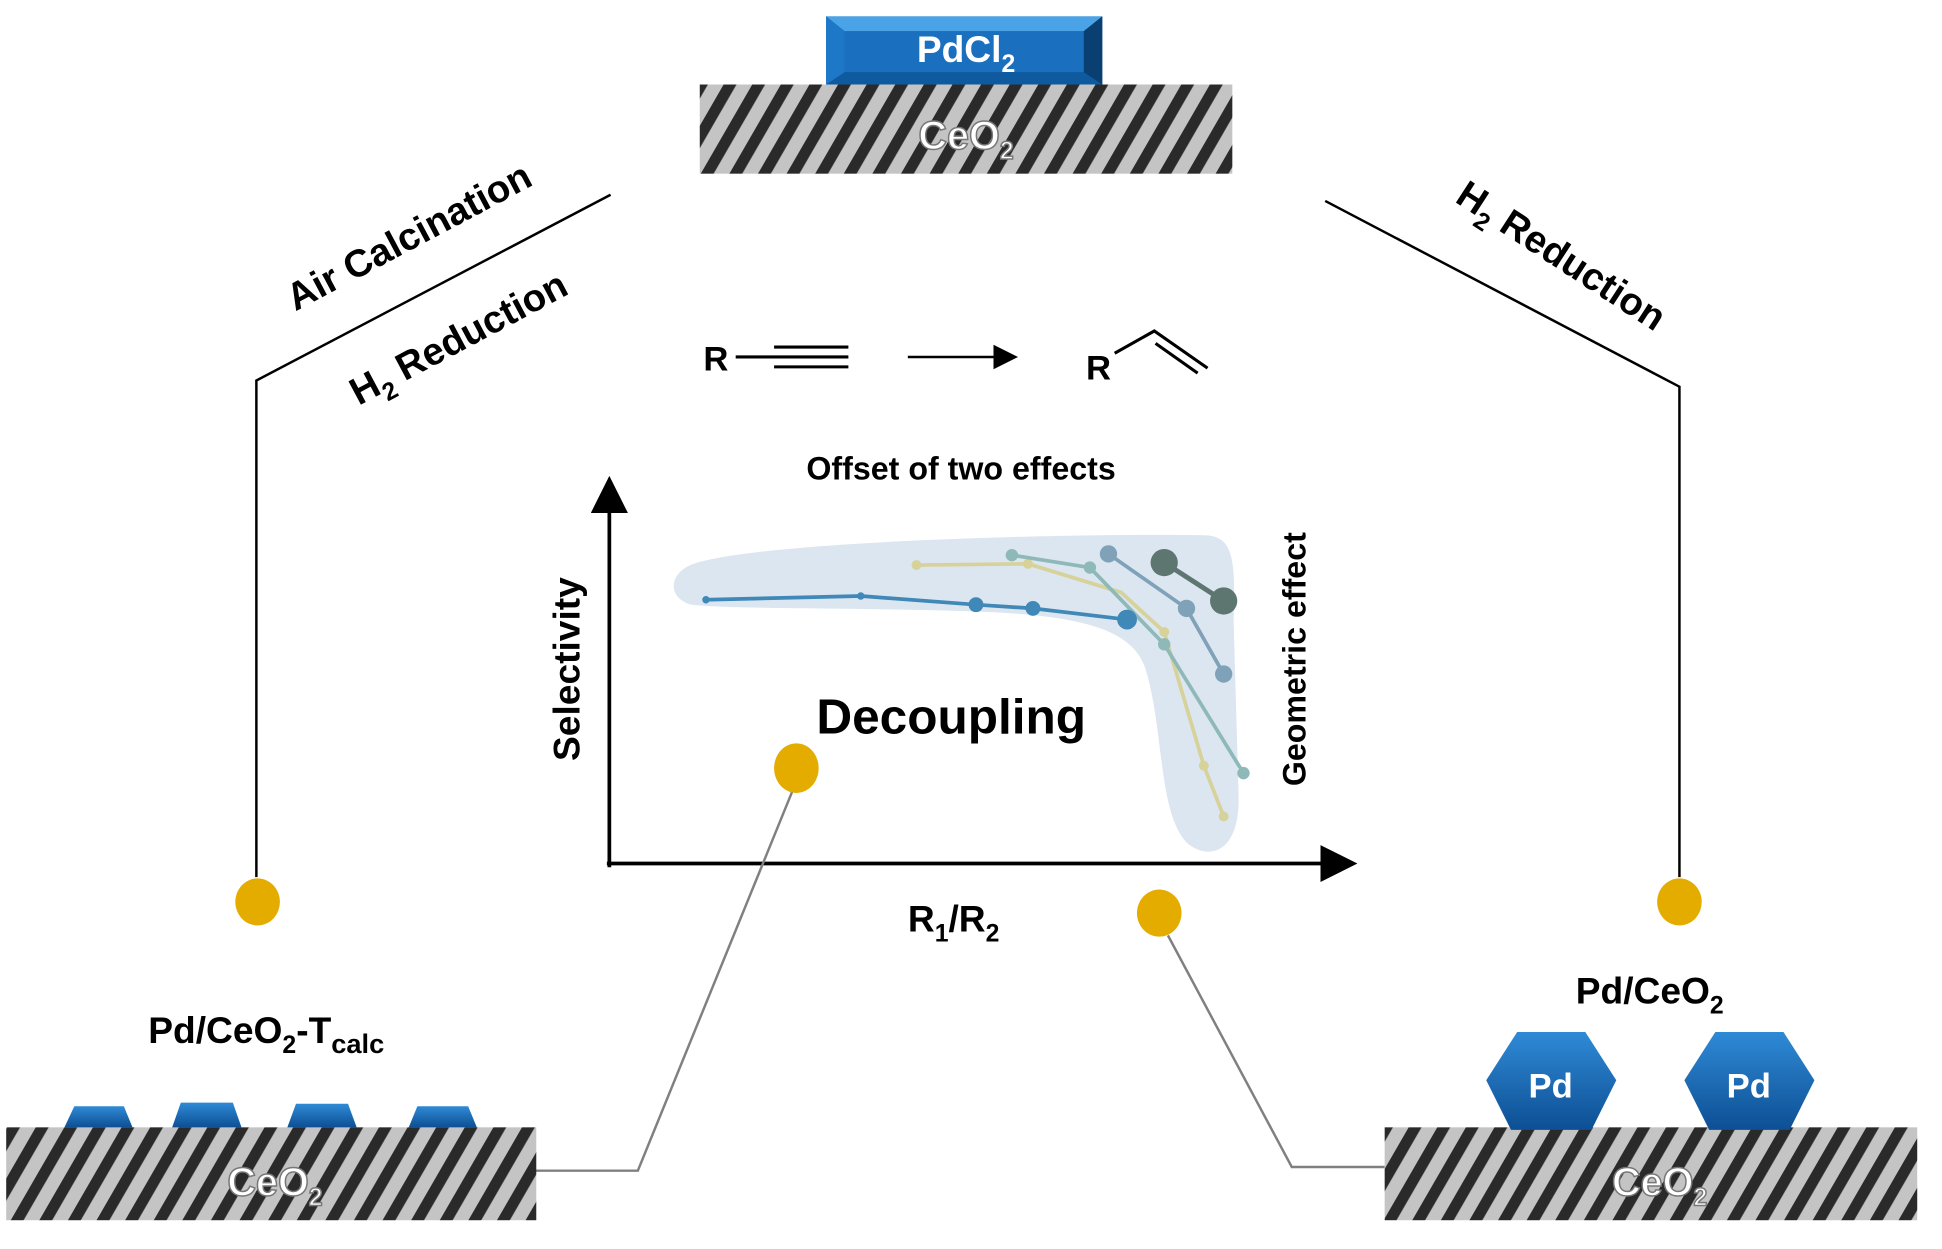 Image resolution: width=1942 pixels, height=1249 pixels. I want to click on trend-region, so click(956, 693).